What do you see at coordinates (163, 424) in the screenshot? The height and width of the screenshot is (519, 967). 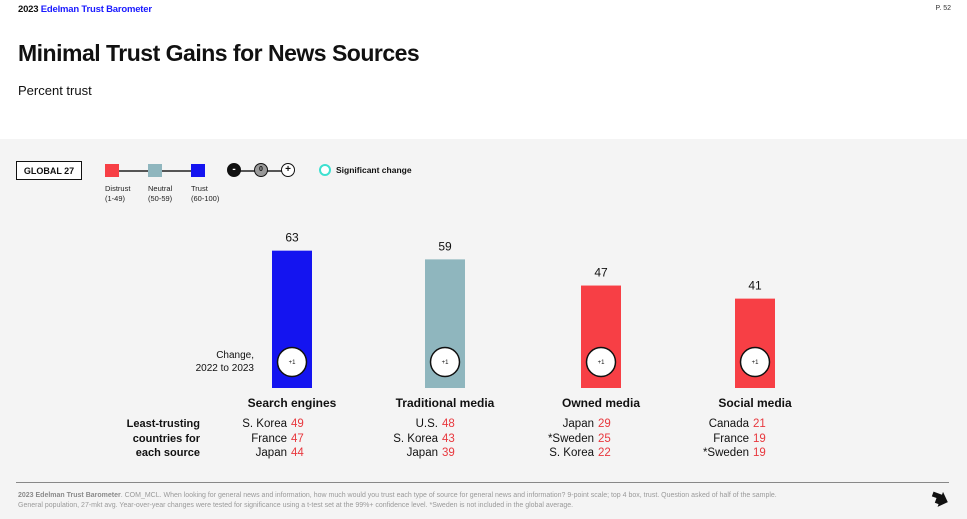 I see `least-trusting-line: Least-trusting` at bounding box center [163, 424].